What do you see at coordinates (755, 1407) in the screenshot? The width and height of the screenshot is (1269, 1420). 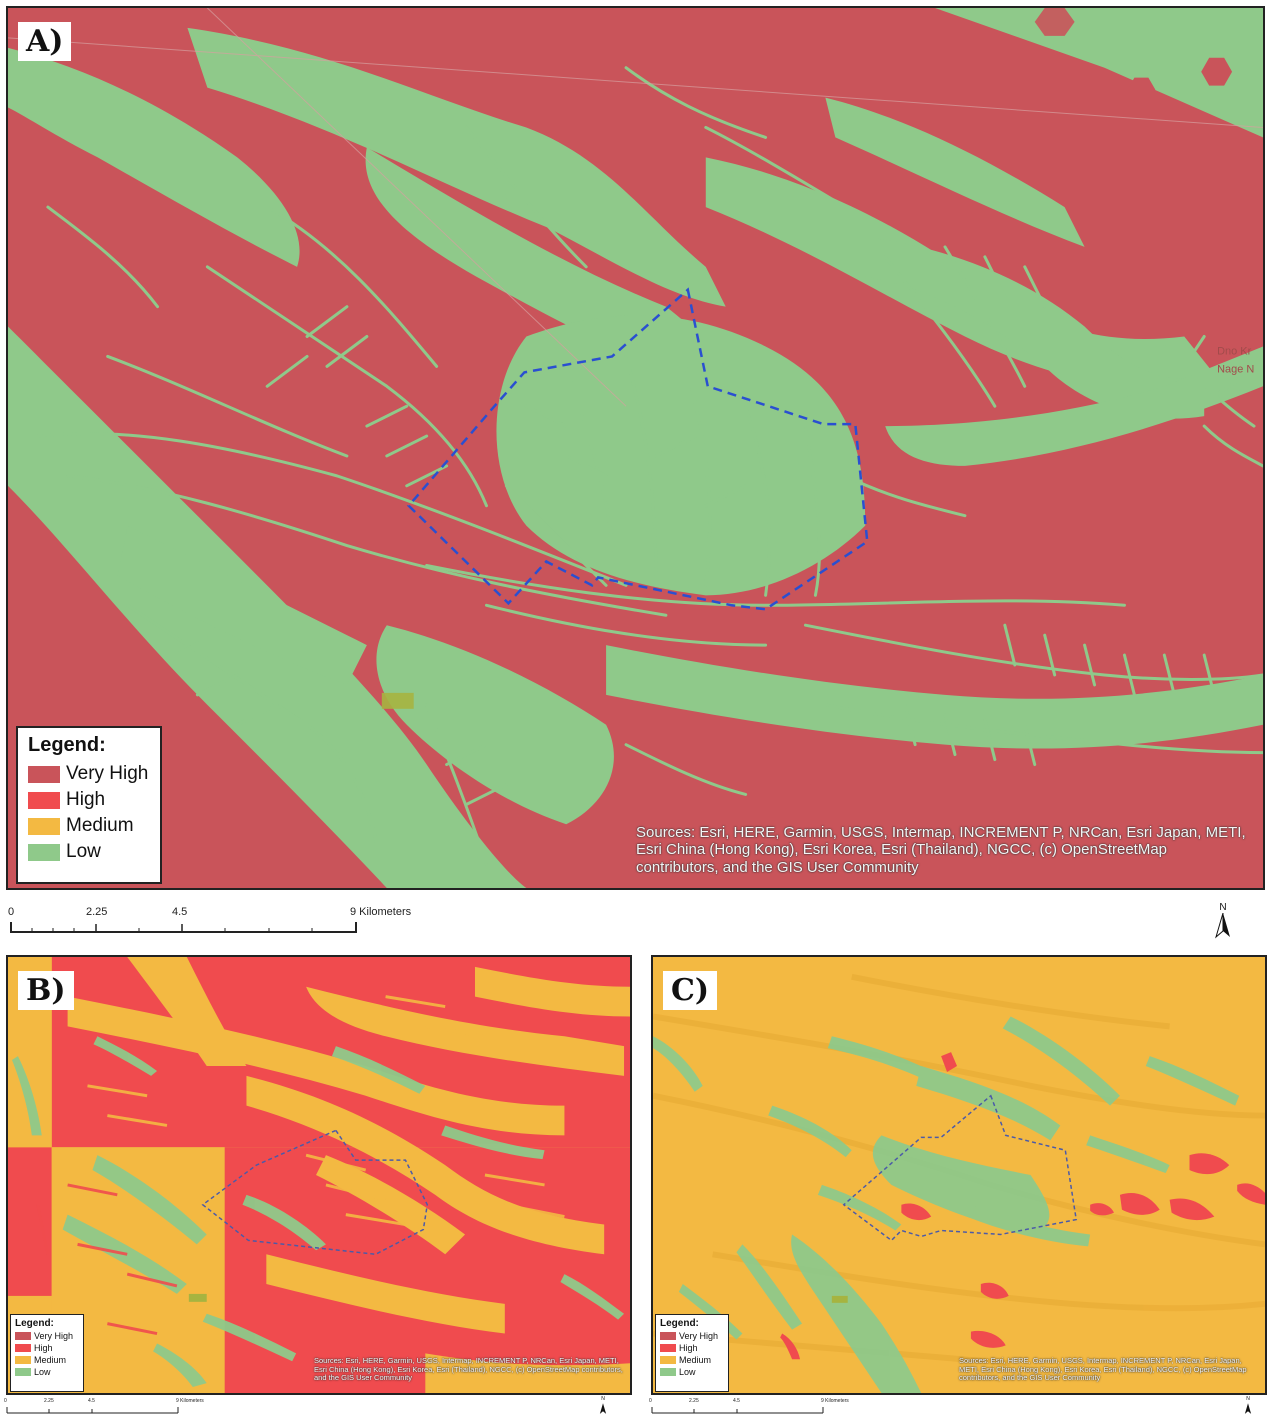 I see `scale-bar-c: 0 2.25 4.5 9 Kilometers` at bounding box center [755, 1407].